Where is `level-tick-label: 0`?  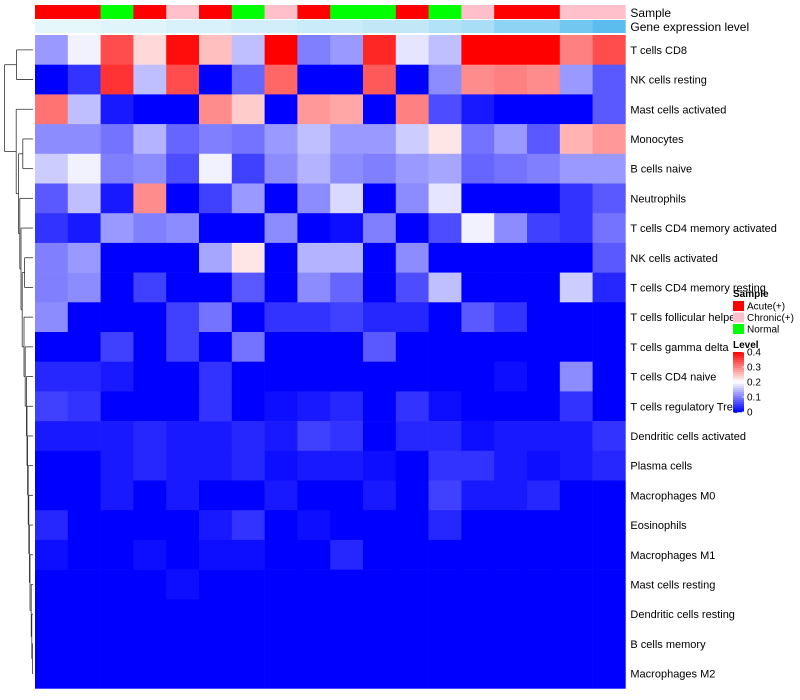 level-tick-label: 0 is located at coordinates (750, 413).